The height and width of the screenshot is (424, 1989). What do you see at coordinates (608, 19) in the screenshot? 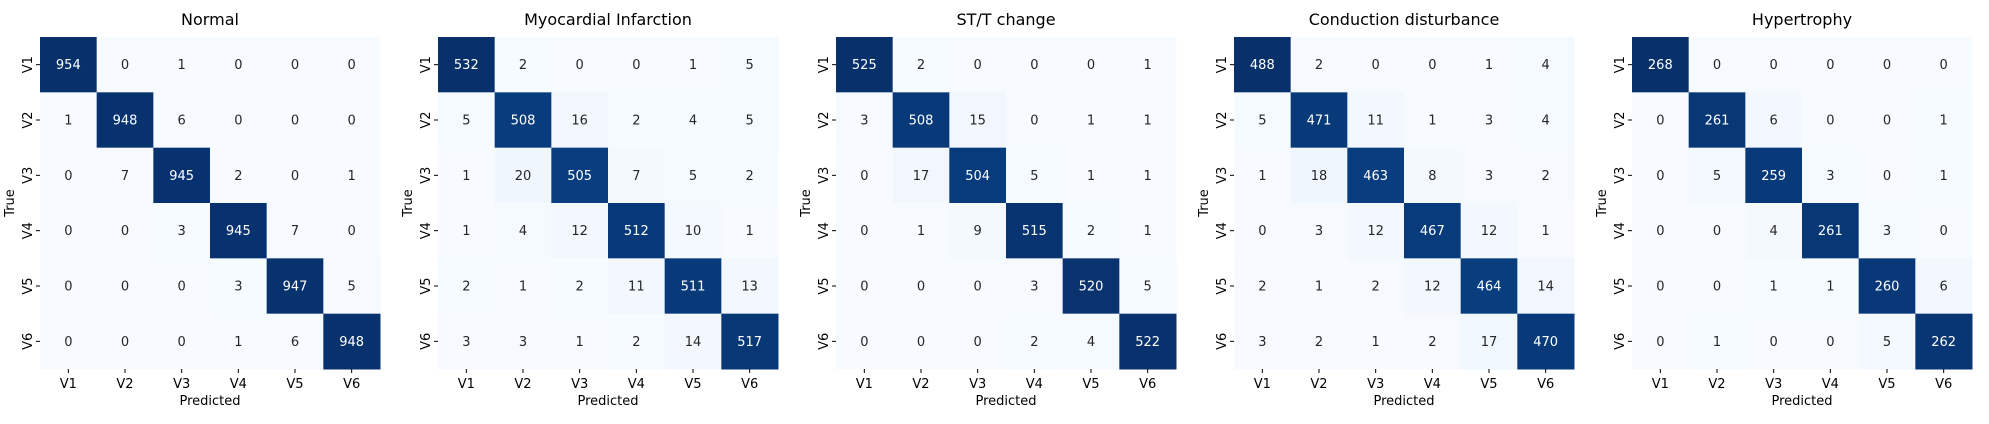
I see `panel-title: Myocardial Infarction` at bounding box center [608, 19].